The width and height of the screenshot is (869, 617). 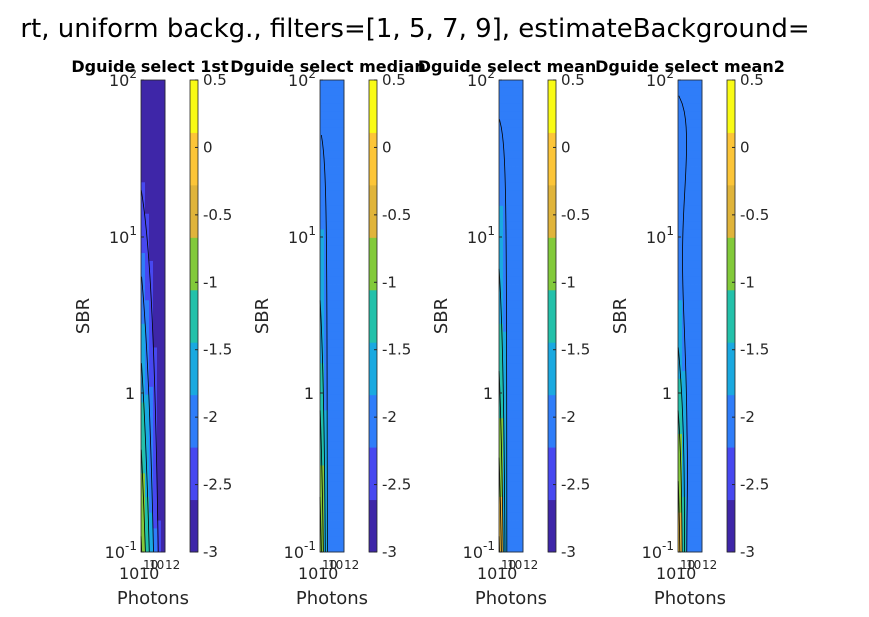 I want to click on subplot-title: Dguide select mean2, so click(x=690, y=66).